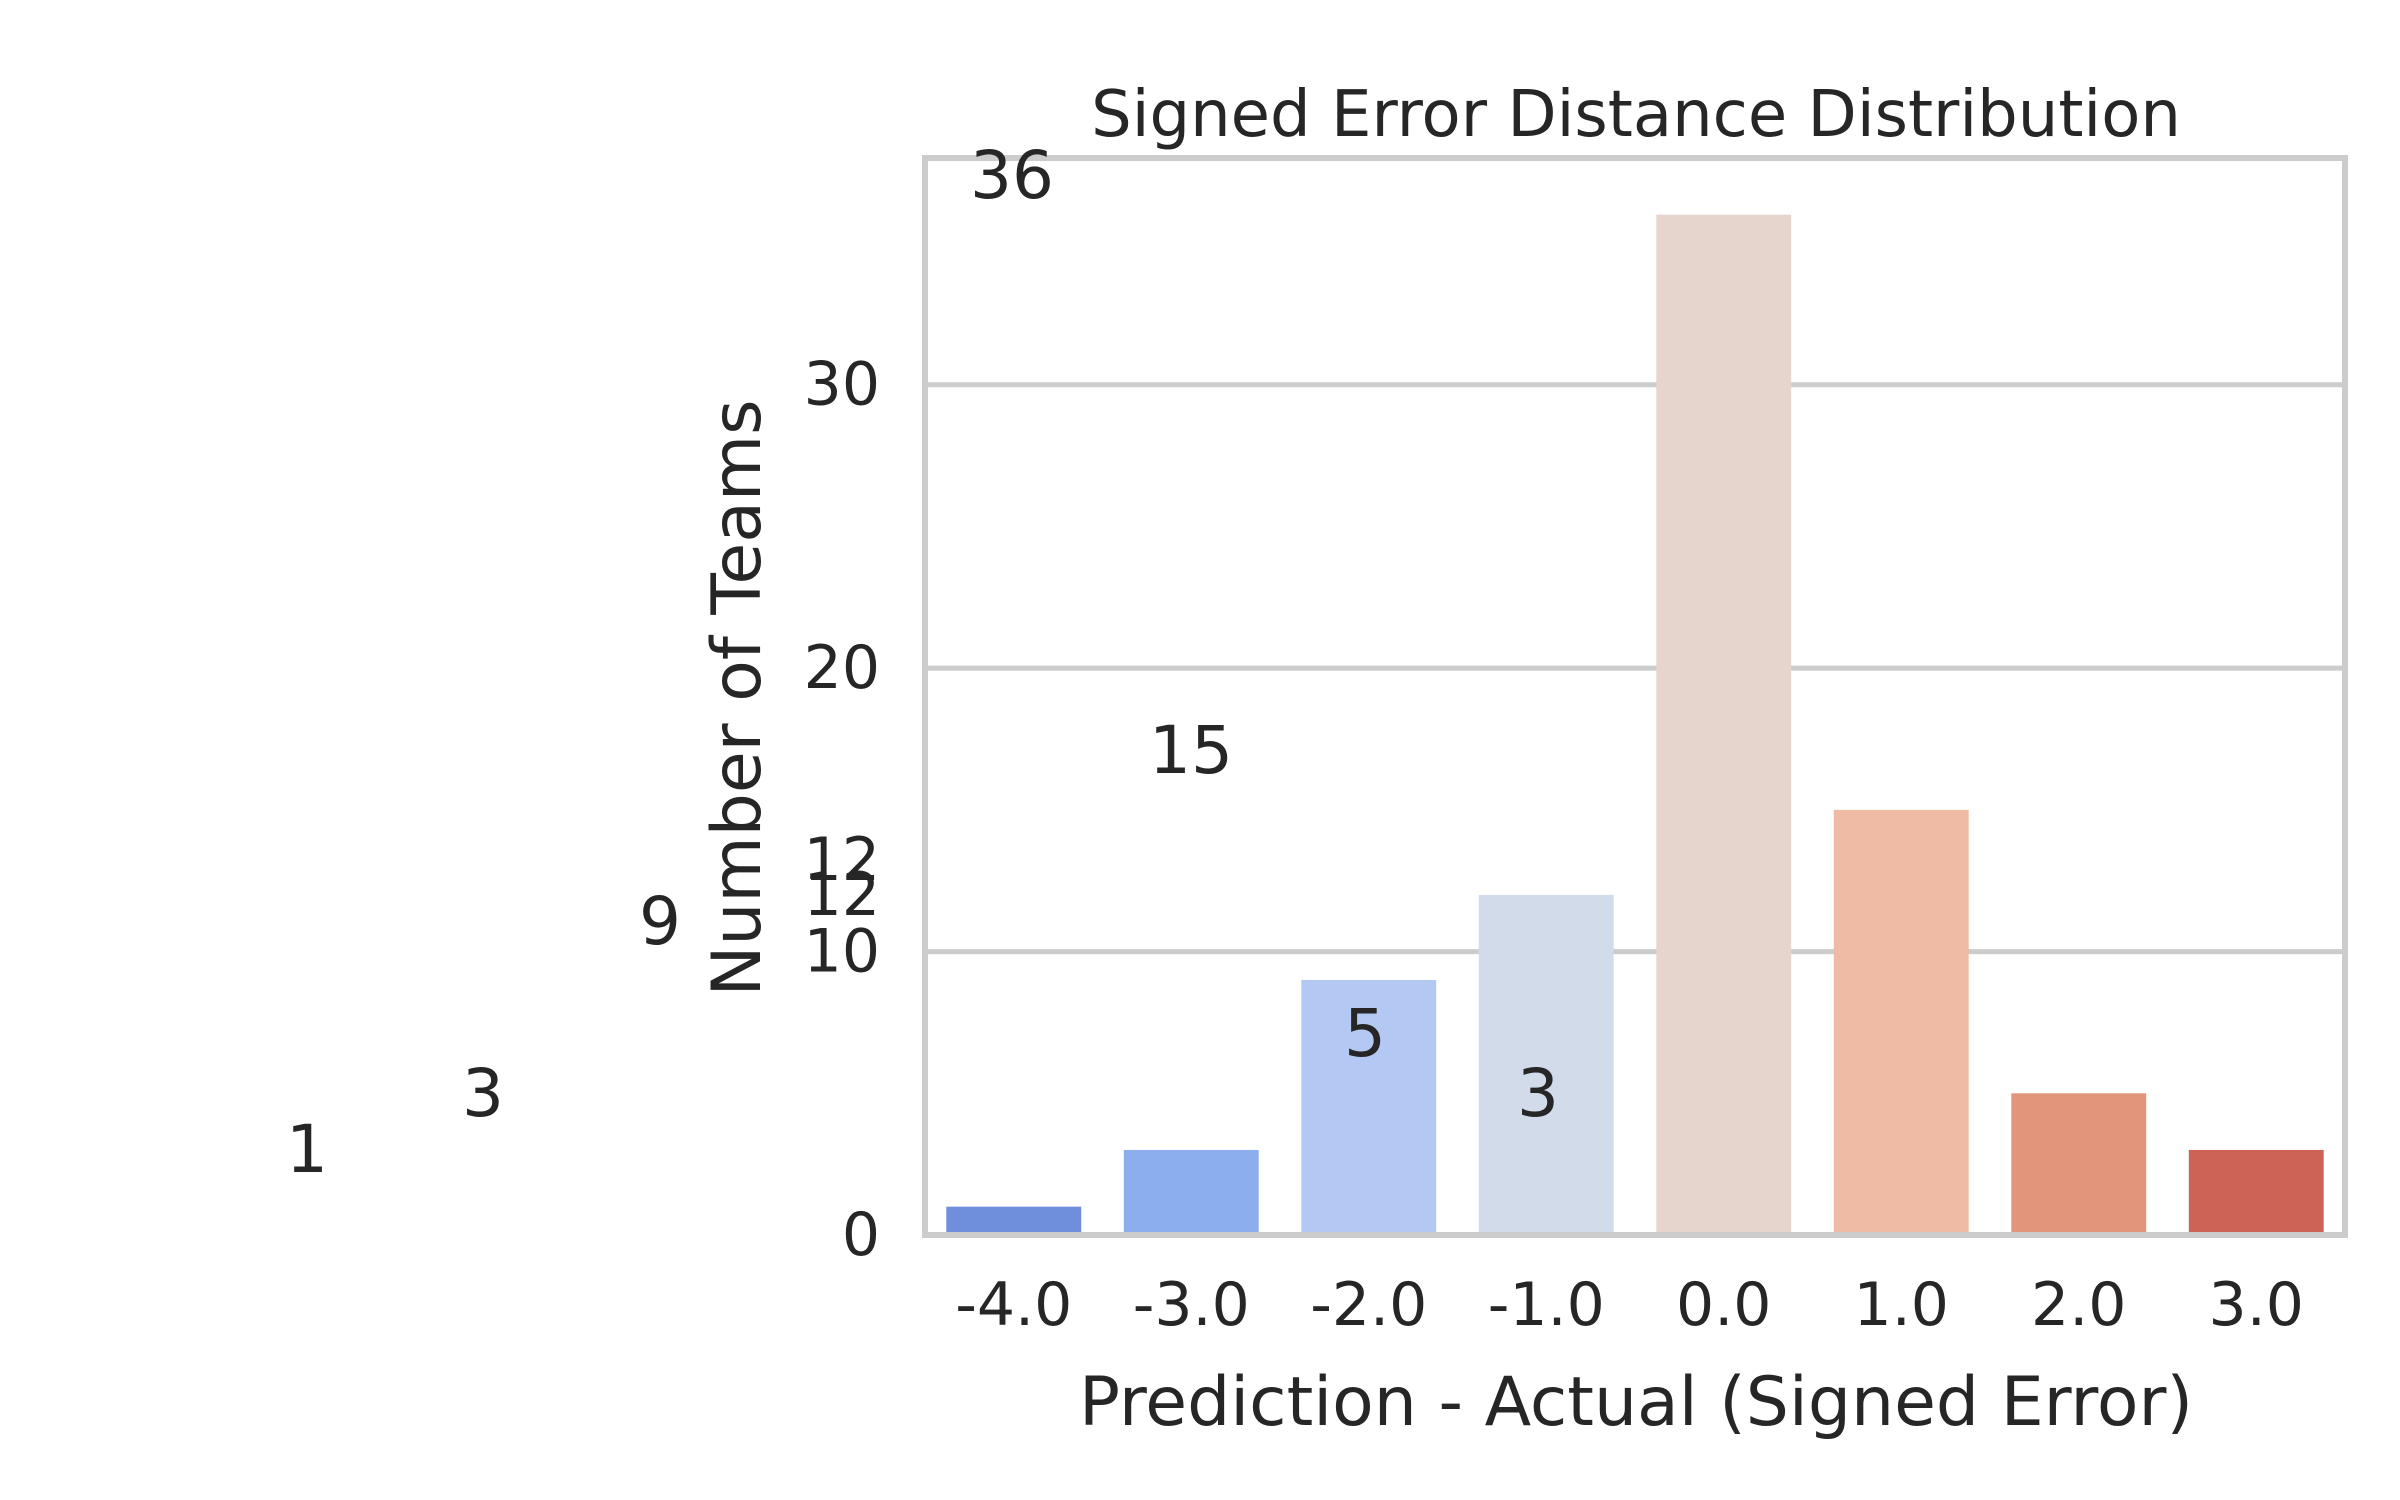  What do you see at coordinates (1723, 1305) in the screenshot?
I see `x-tick-label: 0.0` at bounding box center [1723, 1305].